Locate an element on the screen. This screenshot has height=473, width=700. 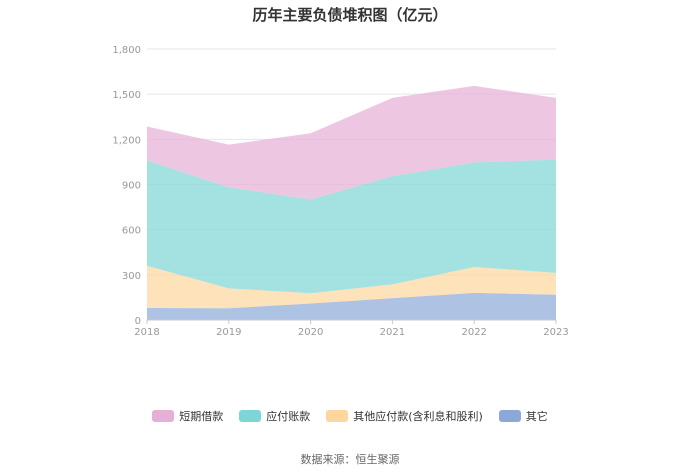
y-tick-label: 600 is located at coordinates (131, 231).